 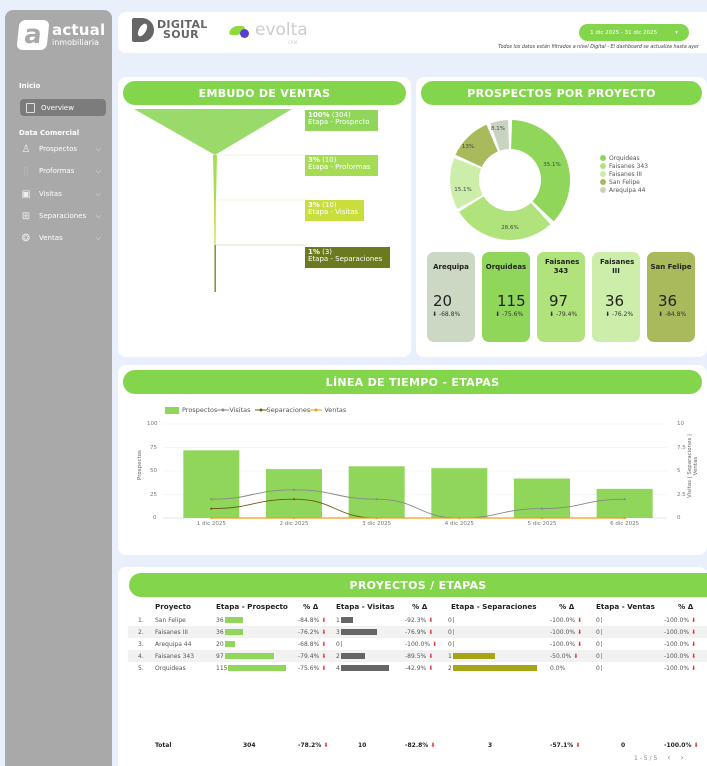 What do you see at coordinates (334, 210) in the screenshot?
I see `funnel-stage-visitas: 3% (10) Etapa - Visitas` at bounding box center [334, 210].